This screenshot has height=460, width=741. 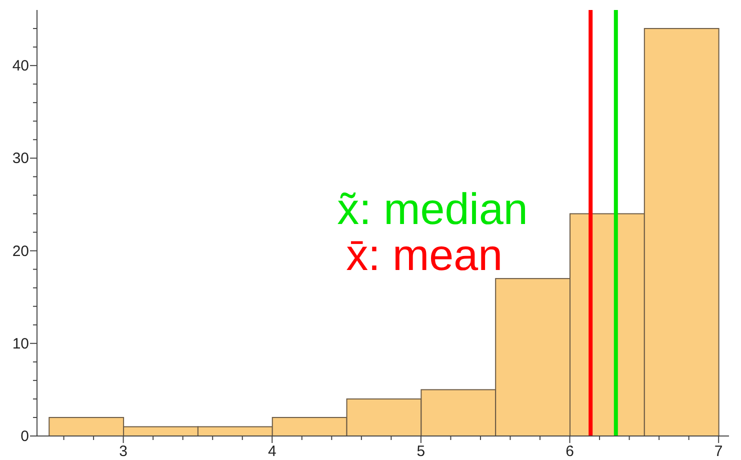 What do you see at coordinates (20, 66) in the screenshot?
I see `y-tick-label: 40` at bounding box center [20, 66].